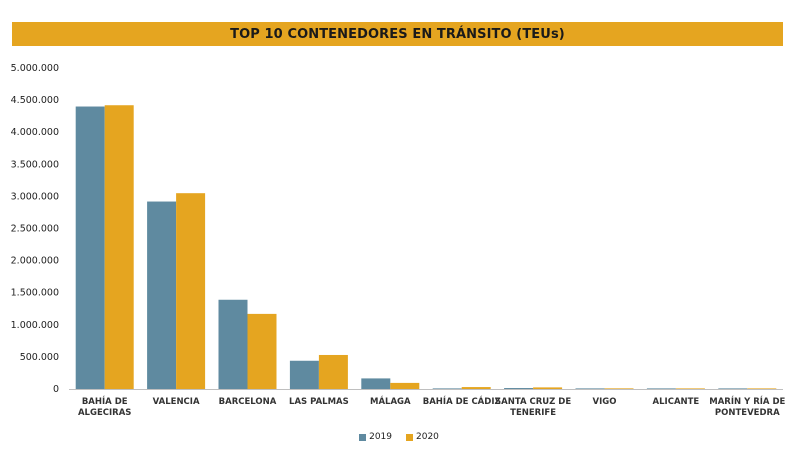  What do you see at coordinates (380, 437) in the screenshot?
I see `legend-label-2019: 2019` at bounding box center [380, 437].